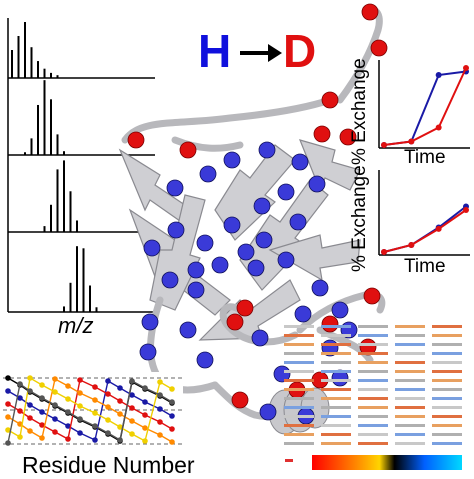  I want to click on exchange-arrow, so click(261, 53).